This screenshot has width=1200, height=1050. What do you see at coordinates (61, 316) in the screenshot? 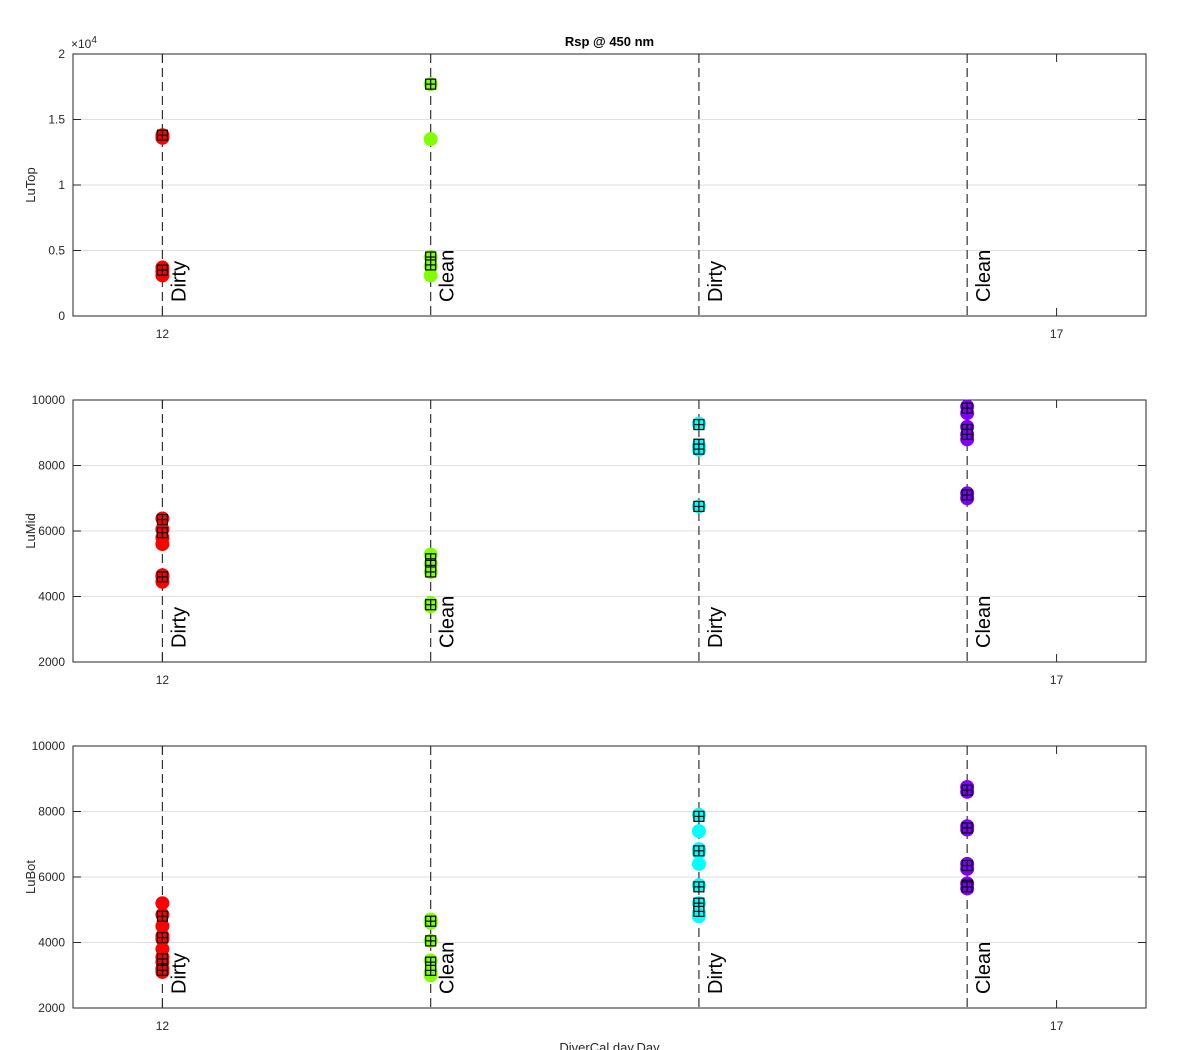
I see `y-tick-label: 0` at bounding box center [61, 316].